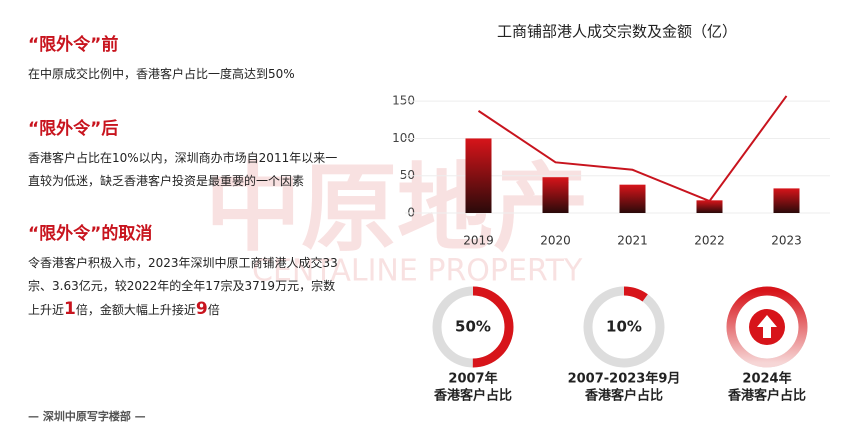 Image resolution: width=852 pixels, height=442 pixels. Describe the element at coordinates (624, 379) in the screenshot. I see `donut-year: 2007-2023年9月` at that location.